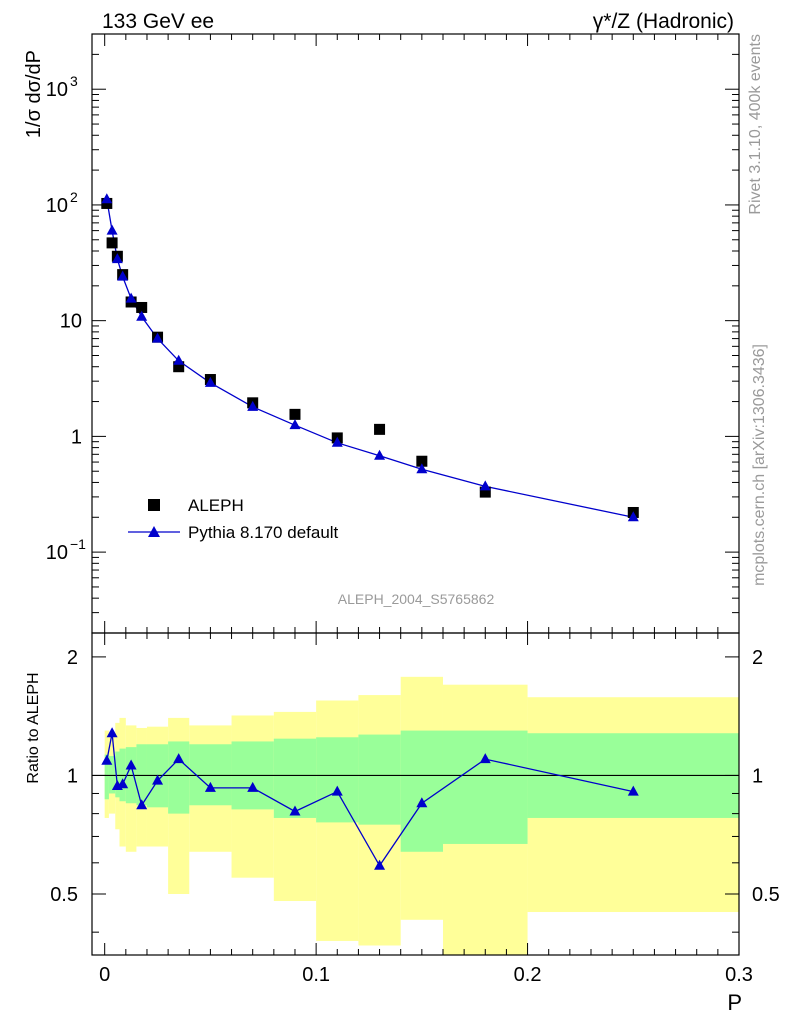 This screenshot has height=1024, width=786. I want to click on ratio-y-tick-label-right: 1, so click(757, 776).